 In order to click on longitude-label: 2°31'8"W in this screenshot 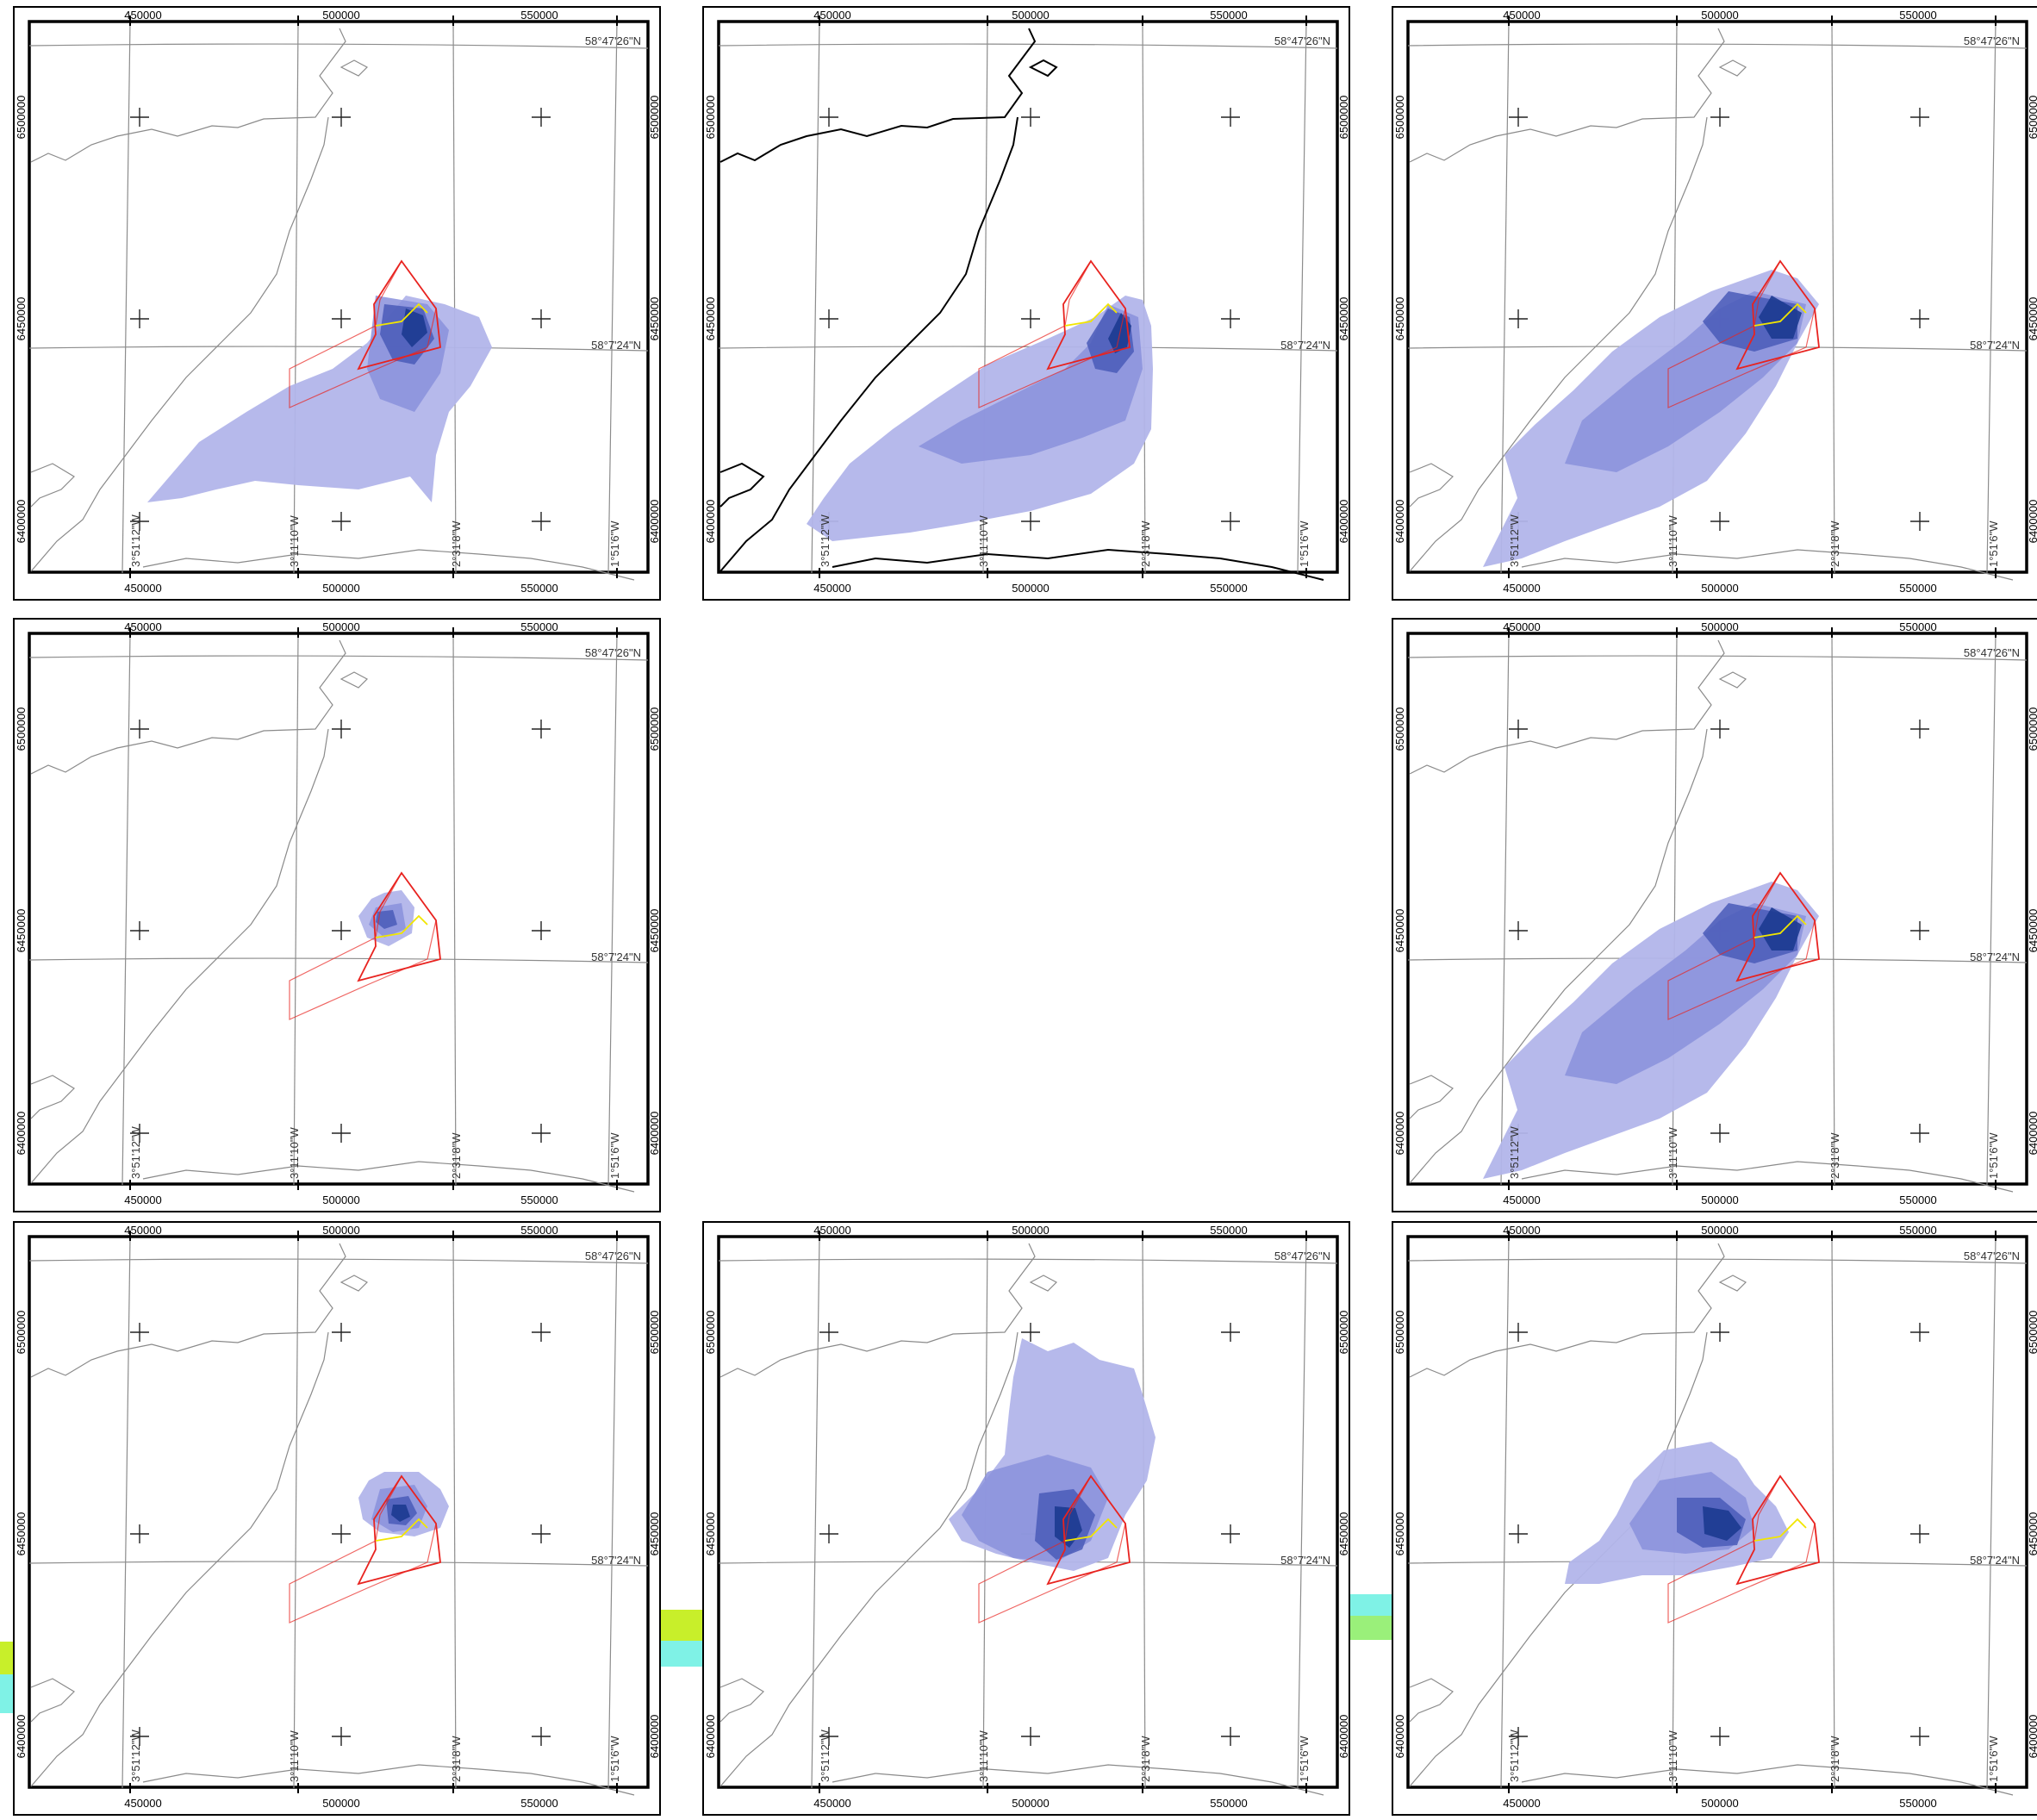, I will do `click(1145, 543)`.